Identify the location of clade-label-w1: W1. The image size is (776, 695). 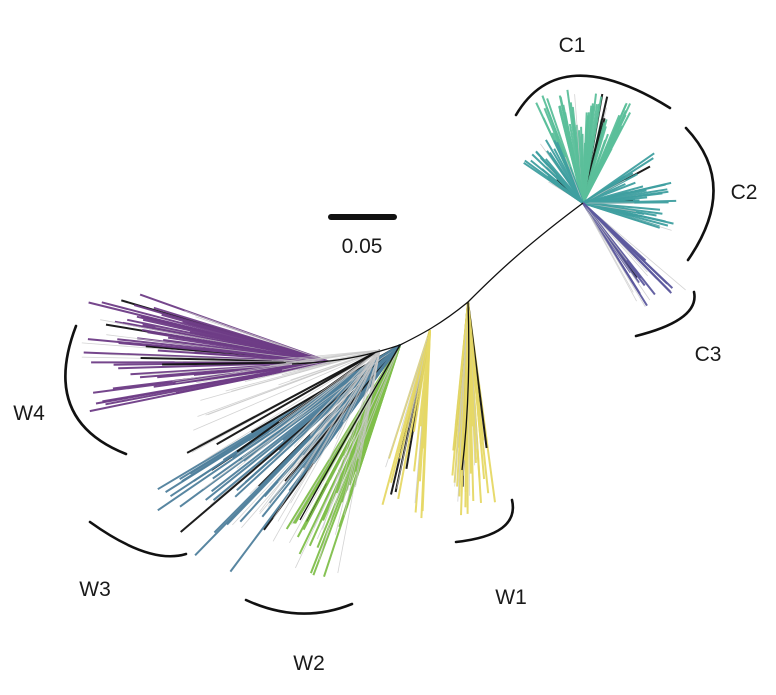
(511, 597).